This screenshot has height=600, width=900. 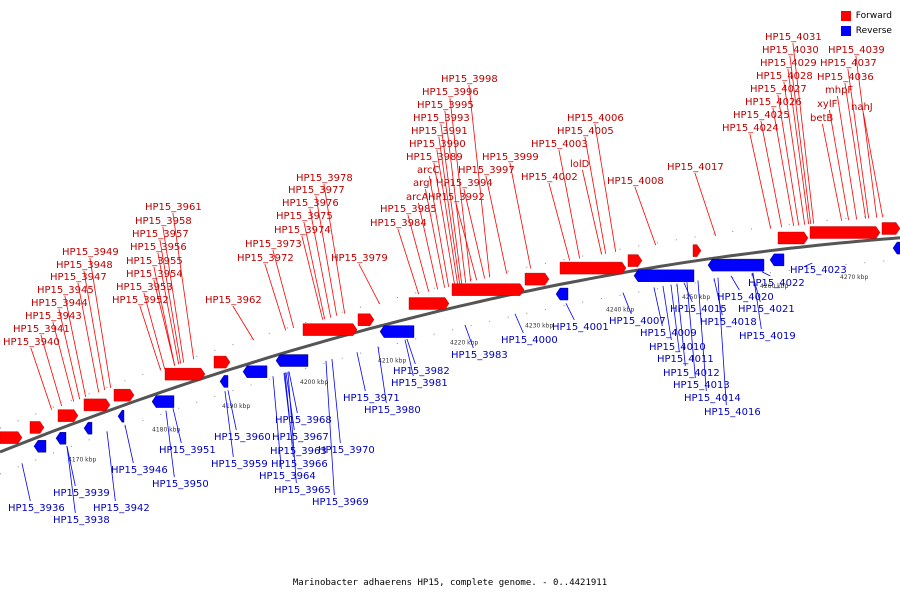 I want to click on reverse-gene-label: HP15_3967, so click(x=300, y=437).